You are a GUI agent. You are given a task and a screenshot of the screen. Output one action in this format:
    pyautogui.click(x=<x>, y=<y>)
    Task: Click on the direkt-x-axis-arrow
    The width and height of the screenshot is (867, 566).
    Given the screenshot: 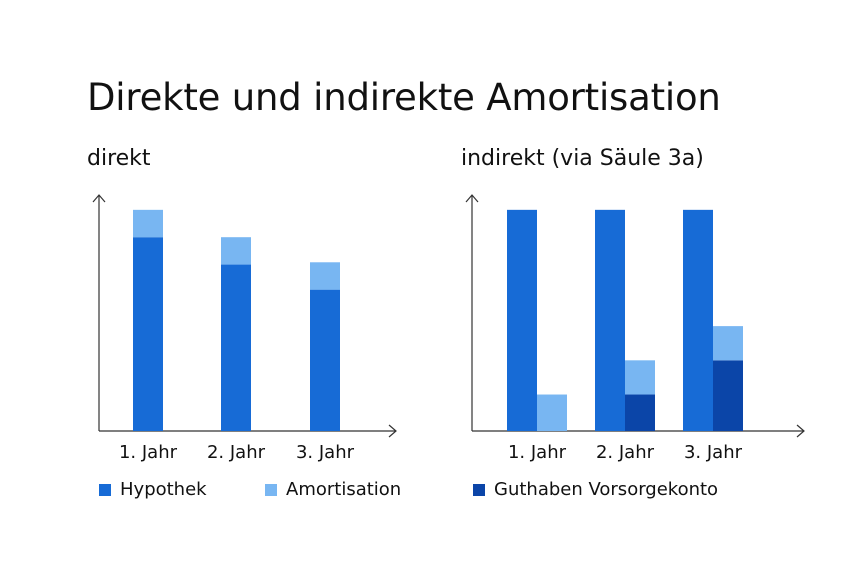 What is the action you would take?
    pyautogui.click(x=392, y=431)
    